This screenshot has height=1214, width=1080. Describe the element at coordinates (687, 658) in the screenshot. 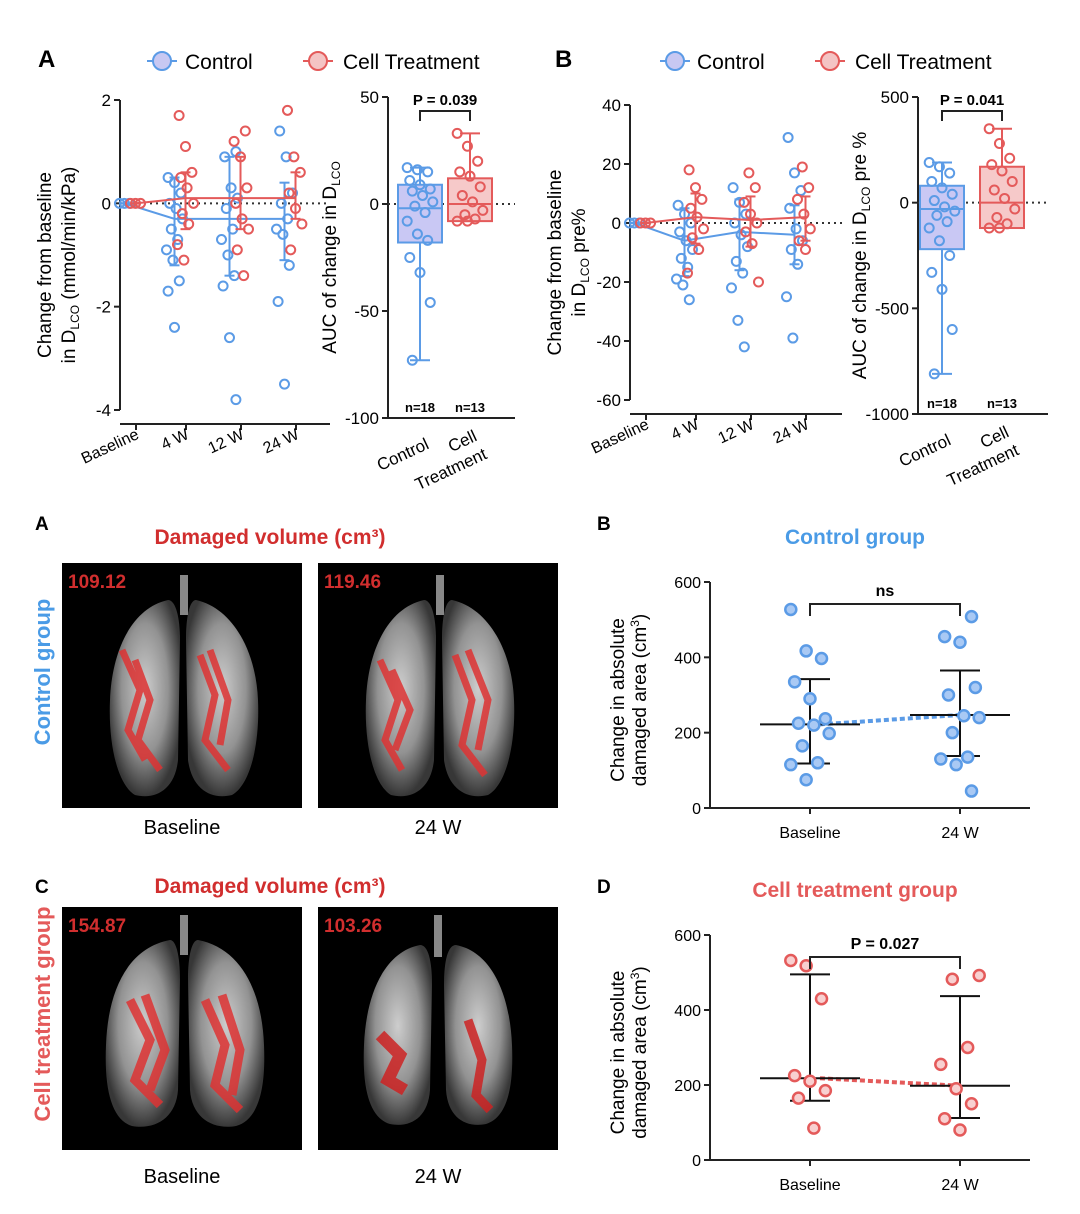

I see `y-tick-label: 400` at that location.